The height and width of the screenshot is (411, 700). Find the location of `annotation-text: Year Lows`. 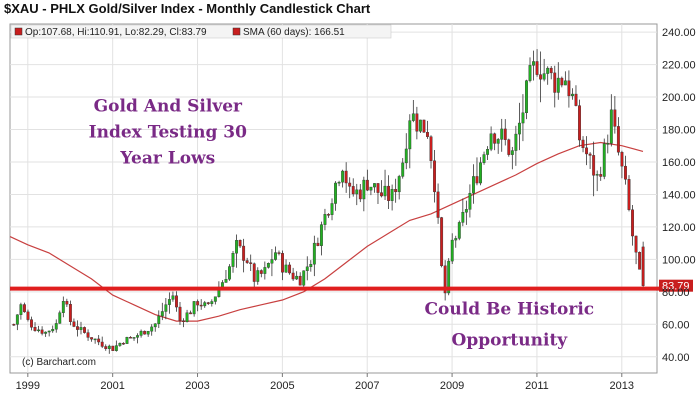

annotation-text: Year Lows is located at coordinates (167, 159).